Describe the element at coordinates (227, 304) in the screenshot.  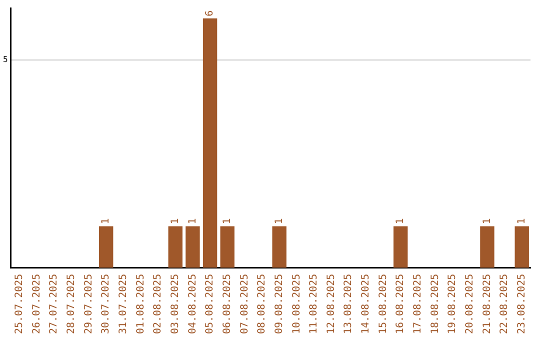
I see `x-tick-label: 06.08.2025` at that location.